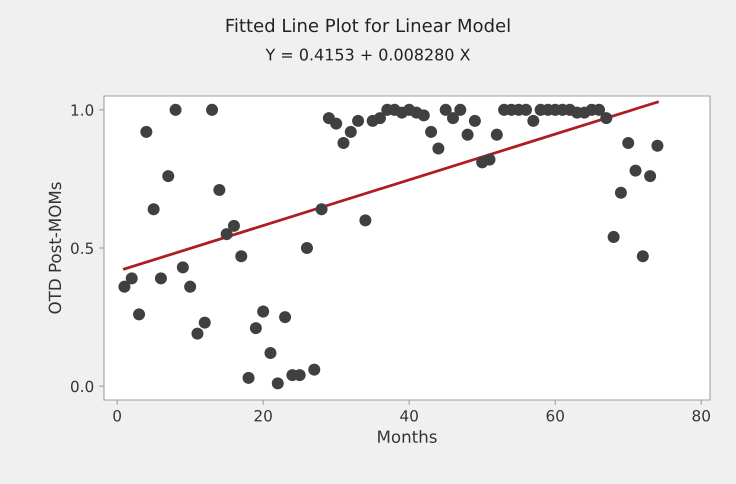  Describe the element at coordinates (409, 416) in the screenshot. I see `x-tick-label: 40` at that location.